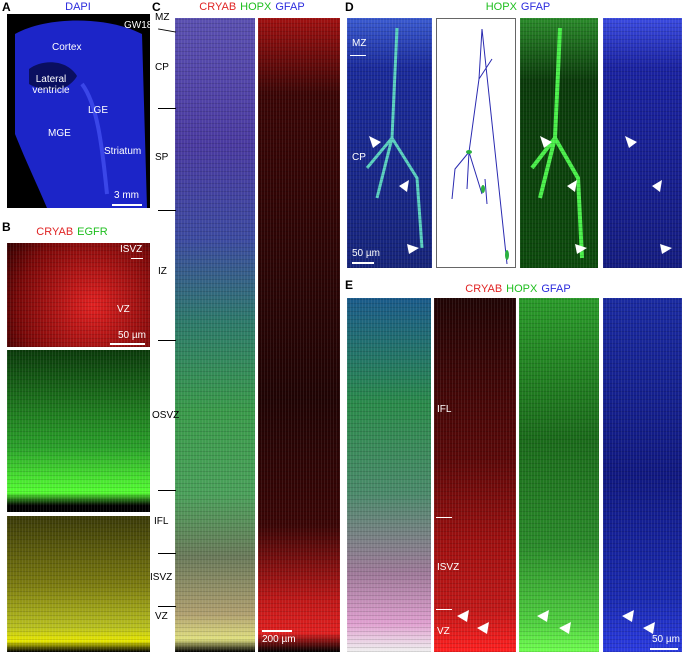 This screenshot has height=657, width=685. Describe the element at coordinates (138, 25) in the screenshot. I see `label: GW18` at that location.